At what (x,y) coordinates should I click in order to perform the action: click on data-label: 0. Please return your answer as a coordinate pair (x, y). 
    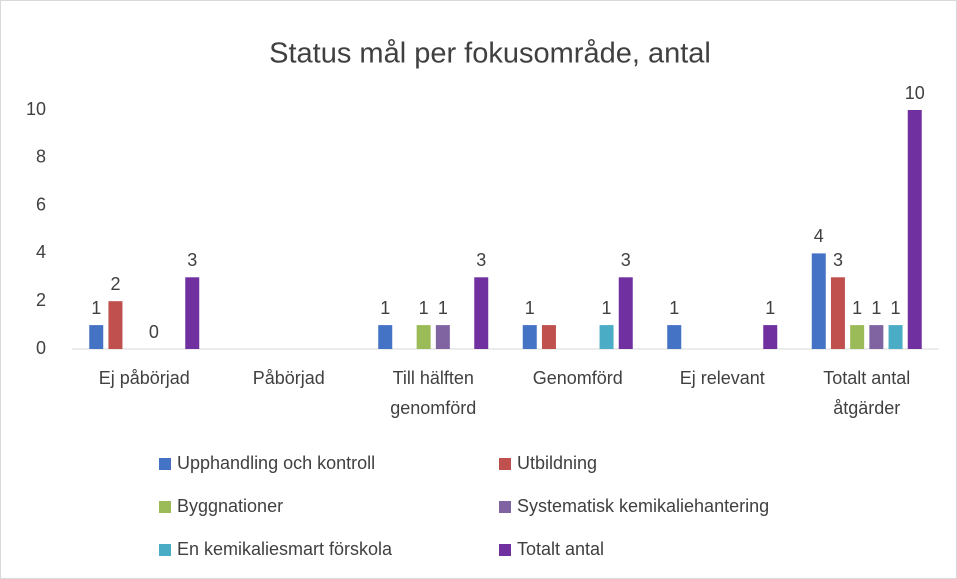
    Looking at the image, I should click on (154, 332).